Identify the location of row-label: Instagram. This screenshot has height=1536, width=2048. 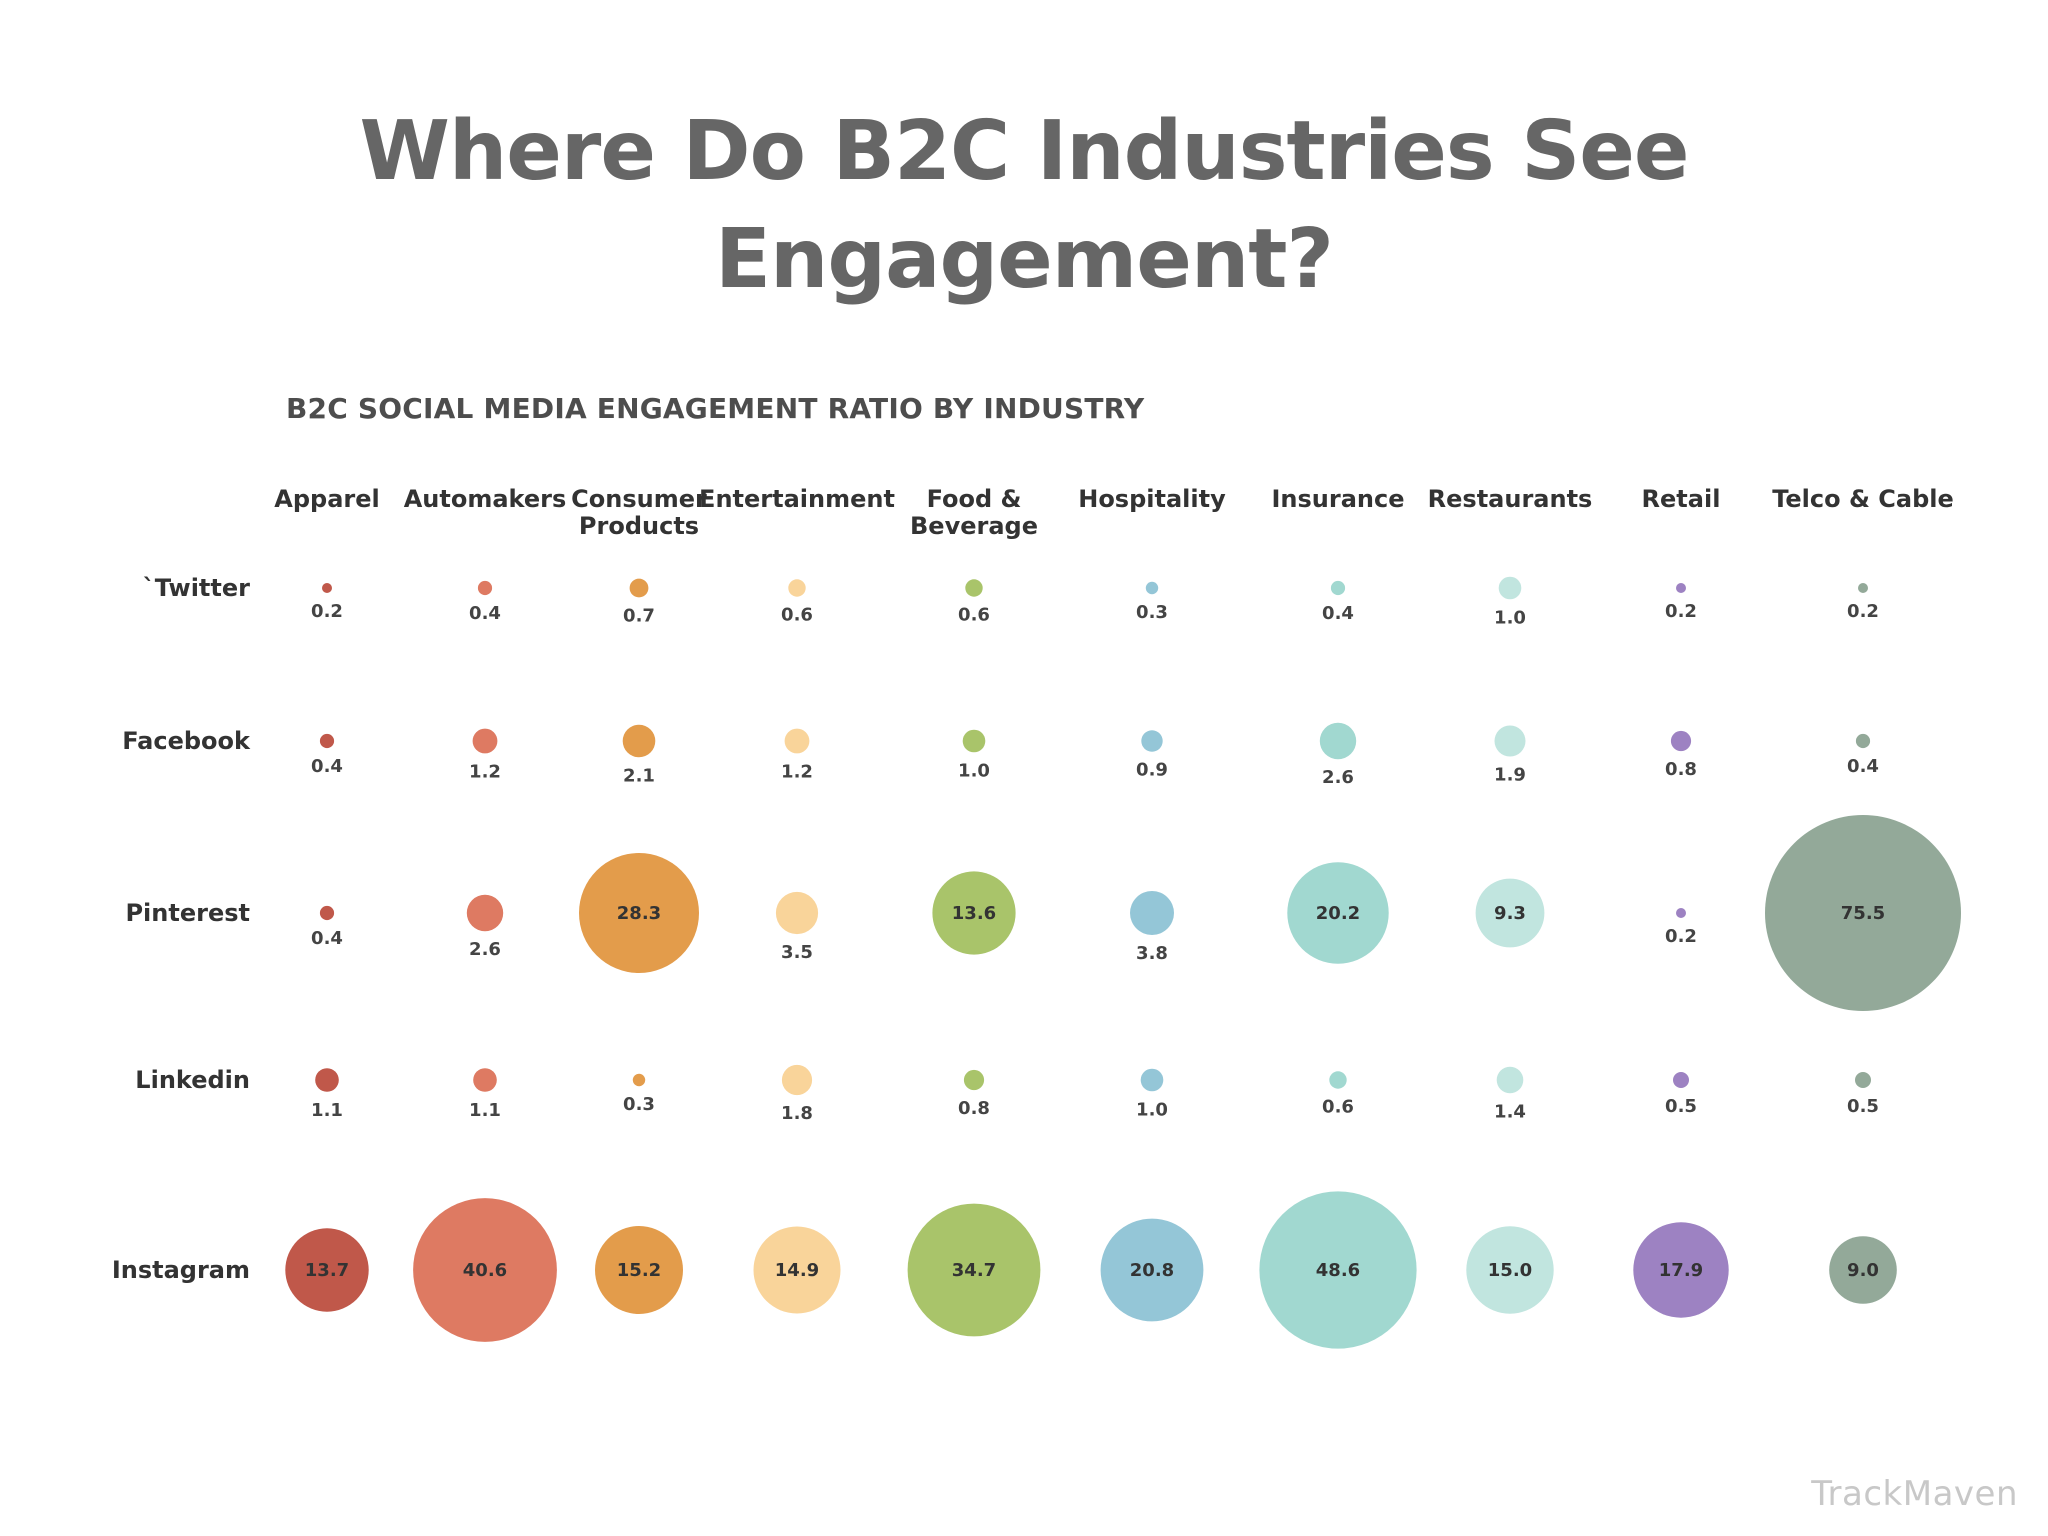
(181, 1270).